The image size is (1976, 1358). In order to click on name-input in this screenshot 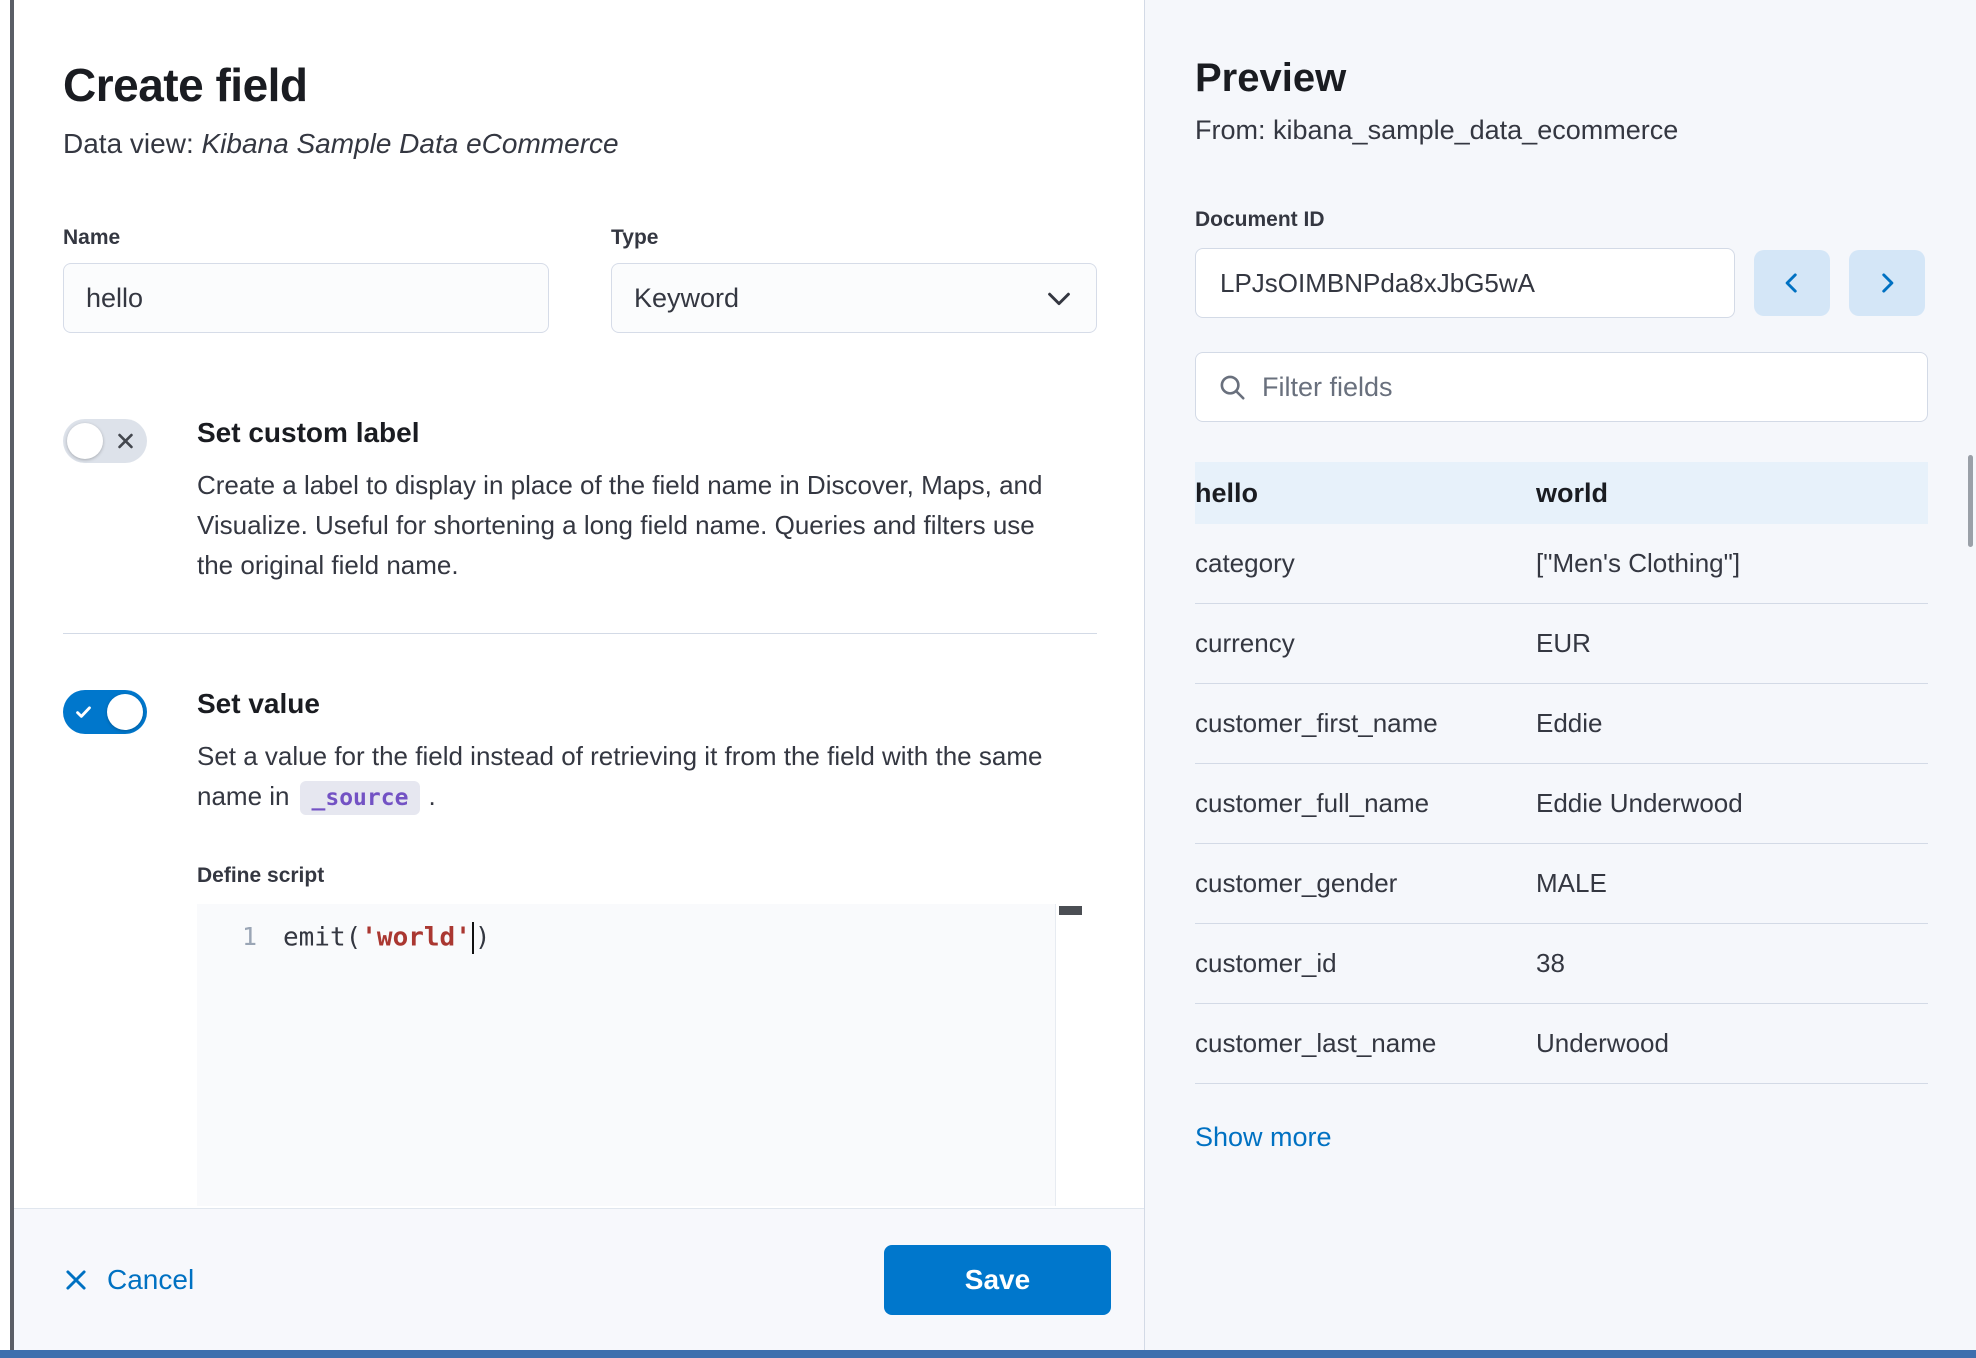, I will do `click(306, 298)`.